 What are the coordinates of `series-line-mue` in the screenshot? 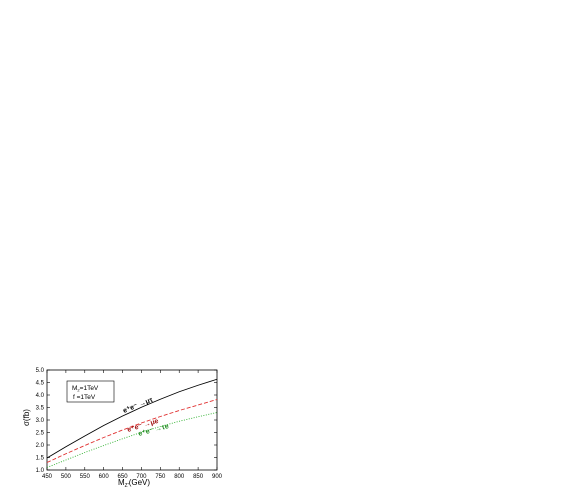 It's located at (132, 431).